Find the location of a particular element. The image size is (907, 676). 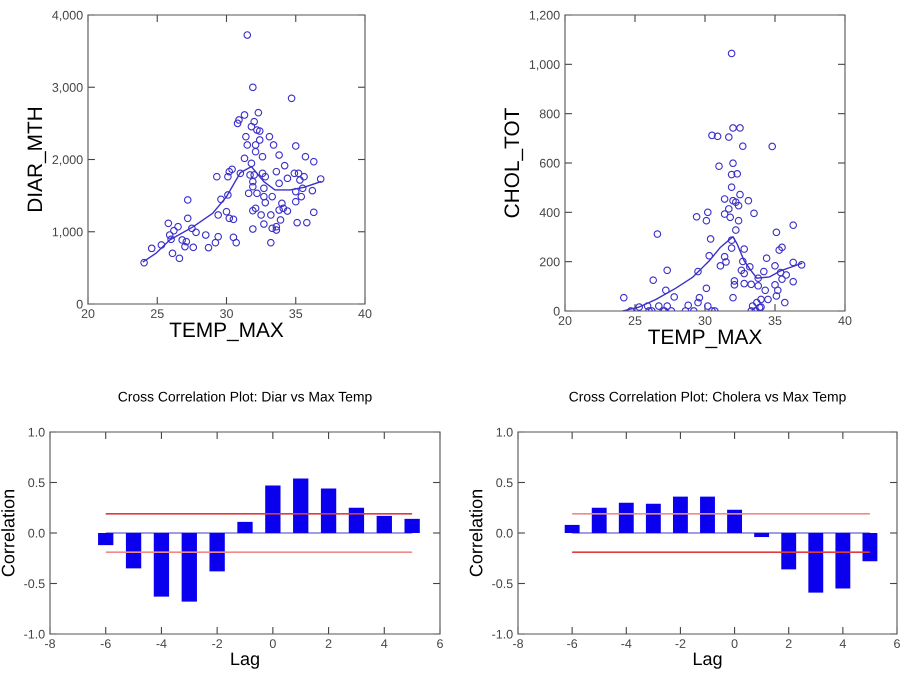

y-tick-label: 200 is located at coordinates (550, 261).